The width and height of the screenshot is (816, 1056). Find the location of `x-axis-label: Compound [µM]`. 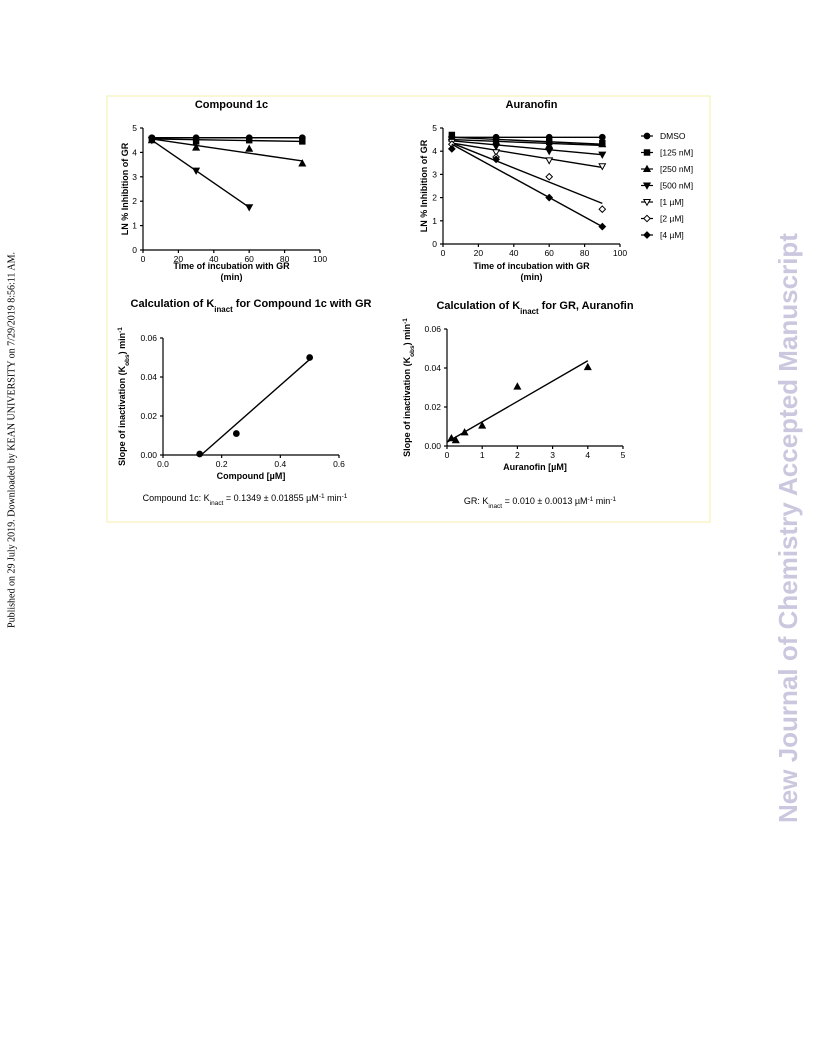

x-axis-label: Compound [µM] is located at coordinates (251, 476).